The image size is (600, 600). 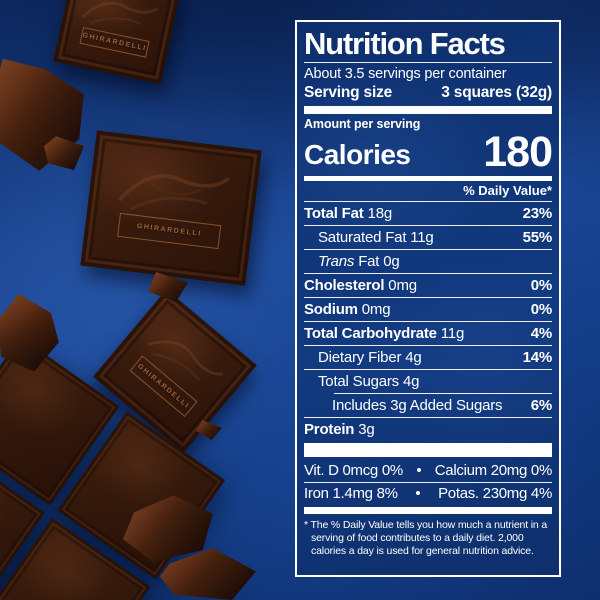 I want to click on calories-row: Calories 180, so click(x=428, y=152).